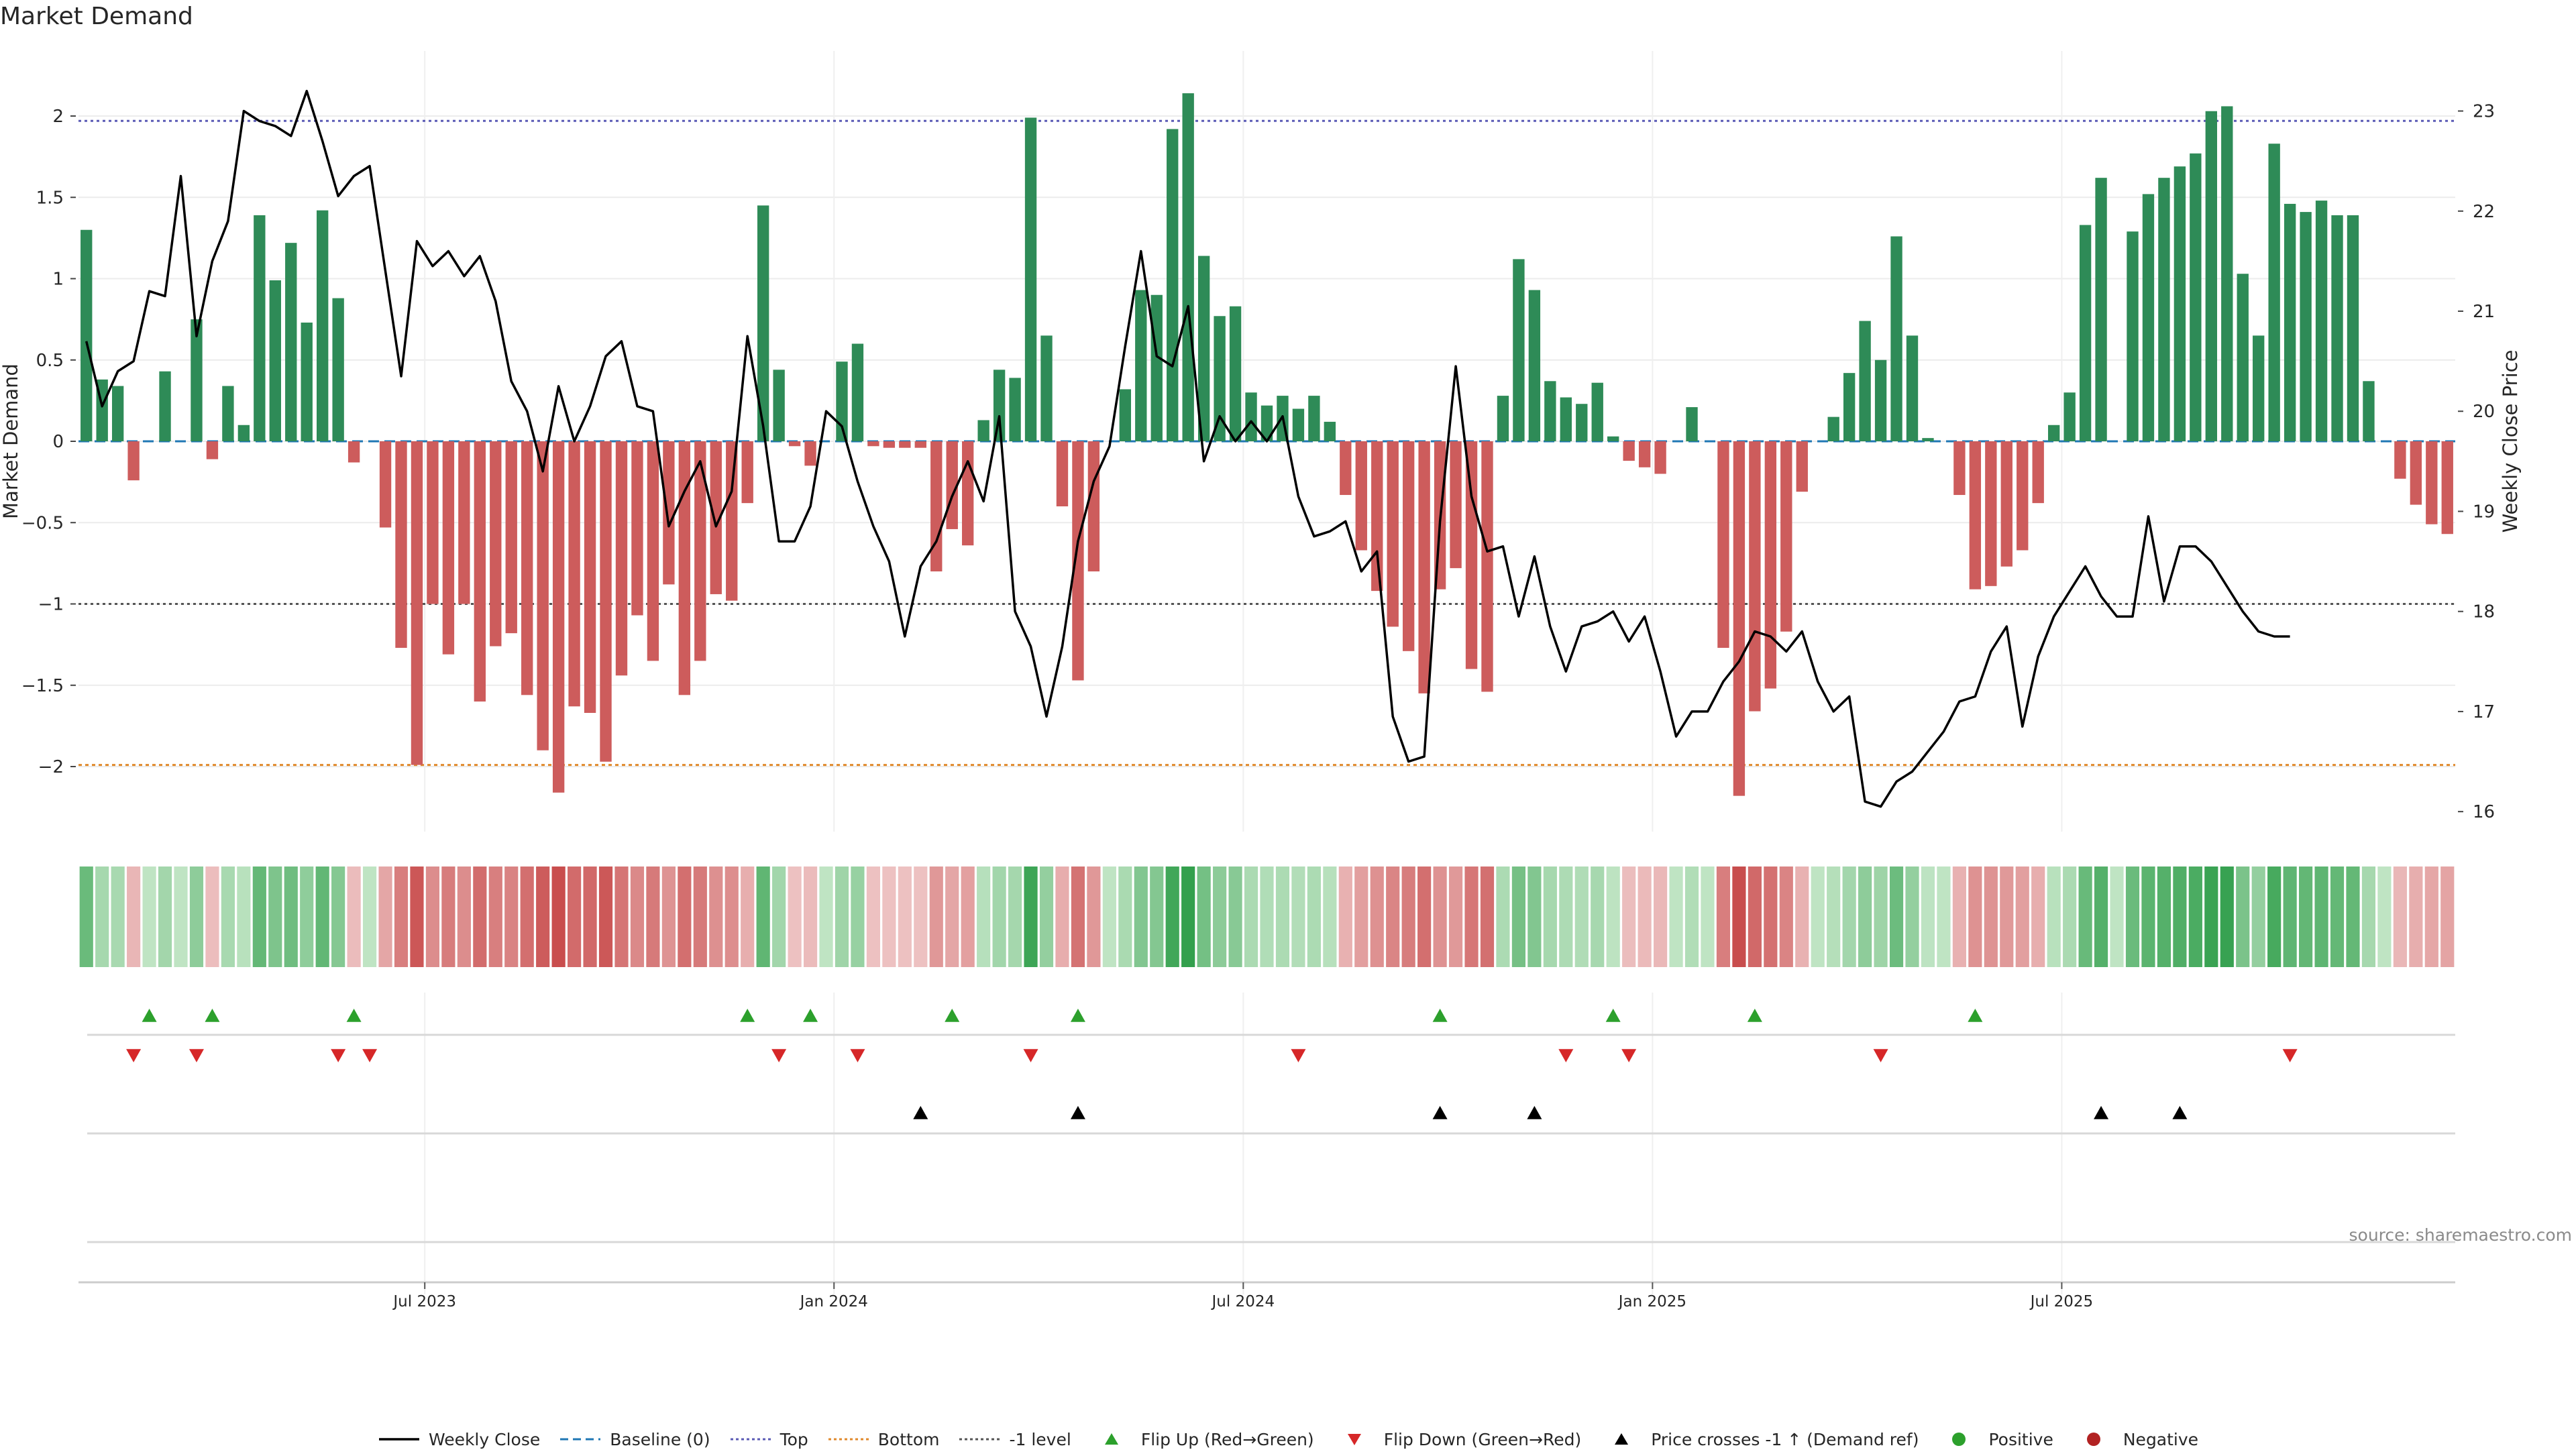 The width and height of the screenshot is (2576, 1454). Describe the element at coordinates (2061, 1301) in the screenshot. I see `x-tick-label: Jul 2025` at that location.